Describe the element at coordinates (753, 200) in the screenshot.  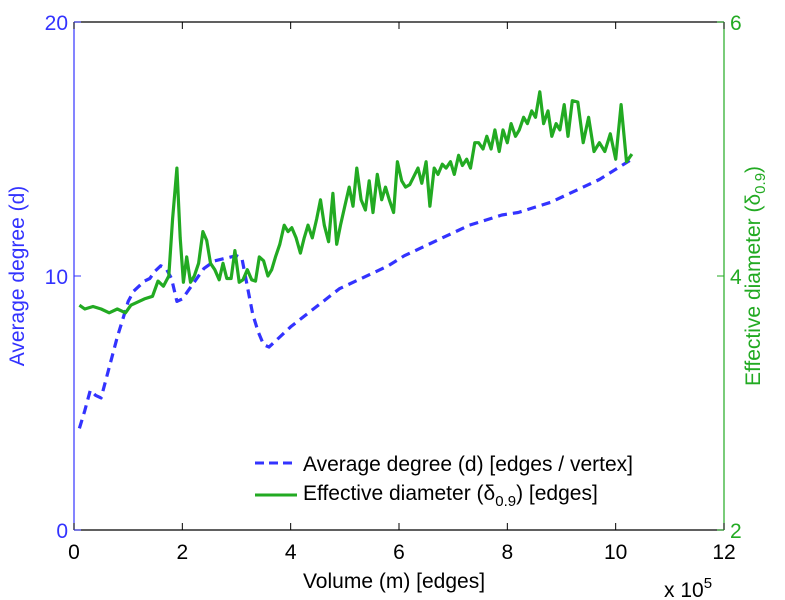
I see `right-y-label-delta: δ` at that location.